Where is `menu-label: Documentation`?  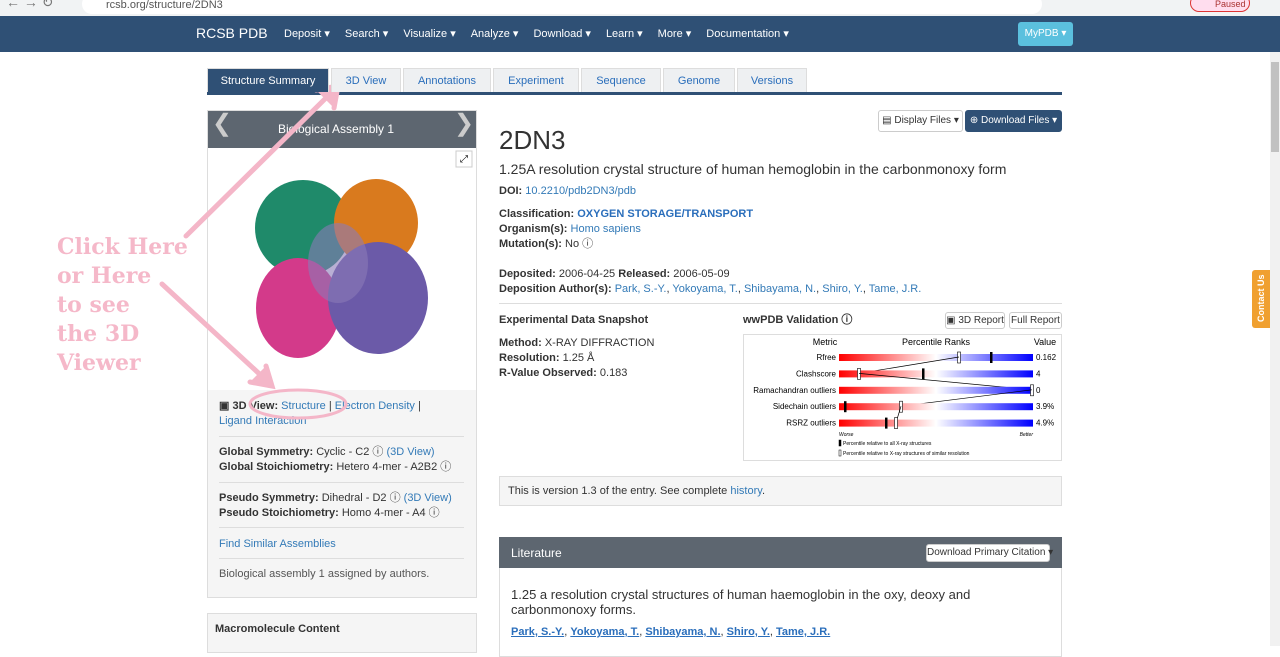
menu-label: Documentation is located at coordinates (743, 34).